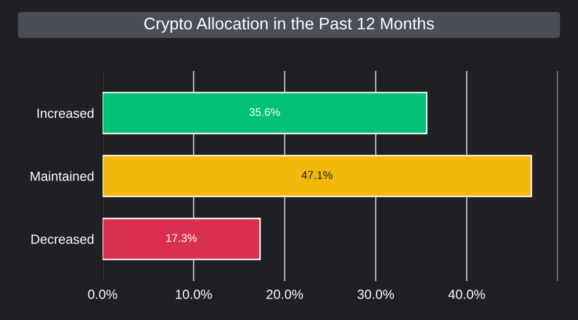 This screenshot has height=320, width=578. I want to click on data-label: 35.6%, so click(264, 112).